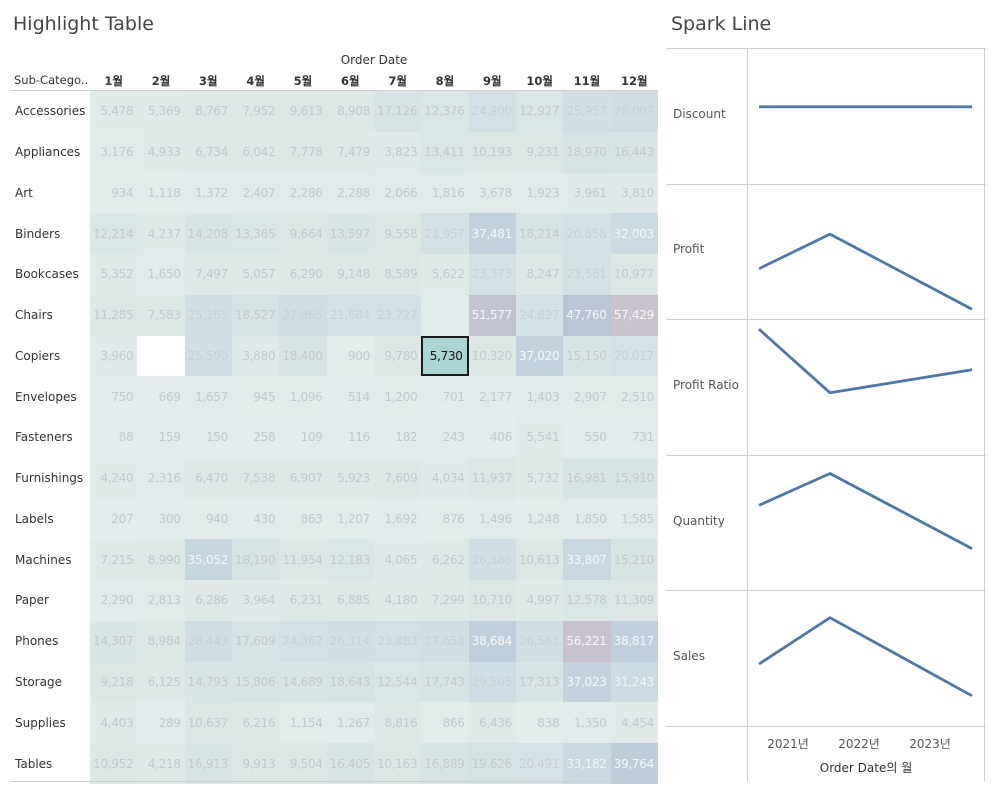 This screenshot has width=992, height=793. What do you see at coordinates (49, 478) in the screenshot?
I see `row-label: Furnishings` at bounding box center [49, 478].